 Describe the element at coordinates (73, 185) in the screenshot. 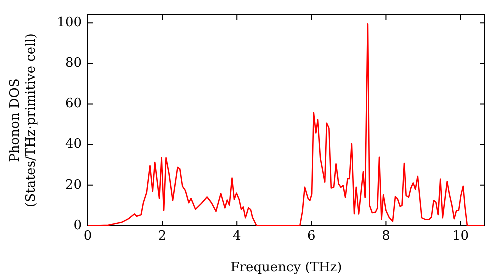

I see `y-tick-label: 20` at that location.